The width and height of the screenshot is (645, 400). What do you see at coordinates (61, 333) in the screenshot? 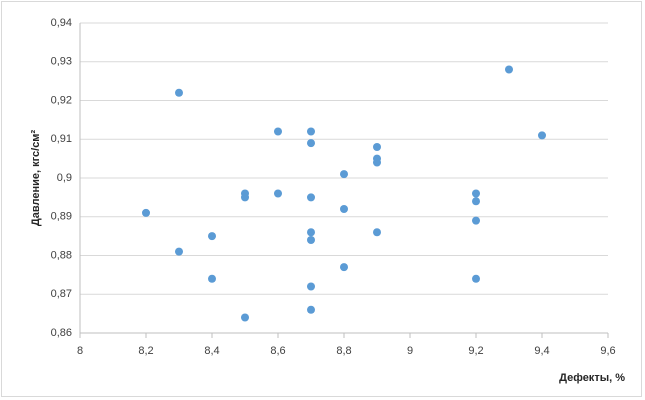
I see `y-tick-label: 0,86` at bounding box center [61, 333].